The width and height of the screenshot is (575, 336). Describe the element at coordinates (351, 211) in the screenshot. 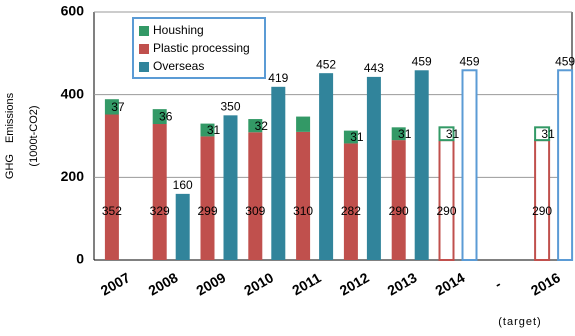

I see `value-label: 282` at that location.